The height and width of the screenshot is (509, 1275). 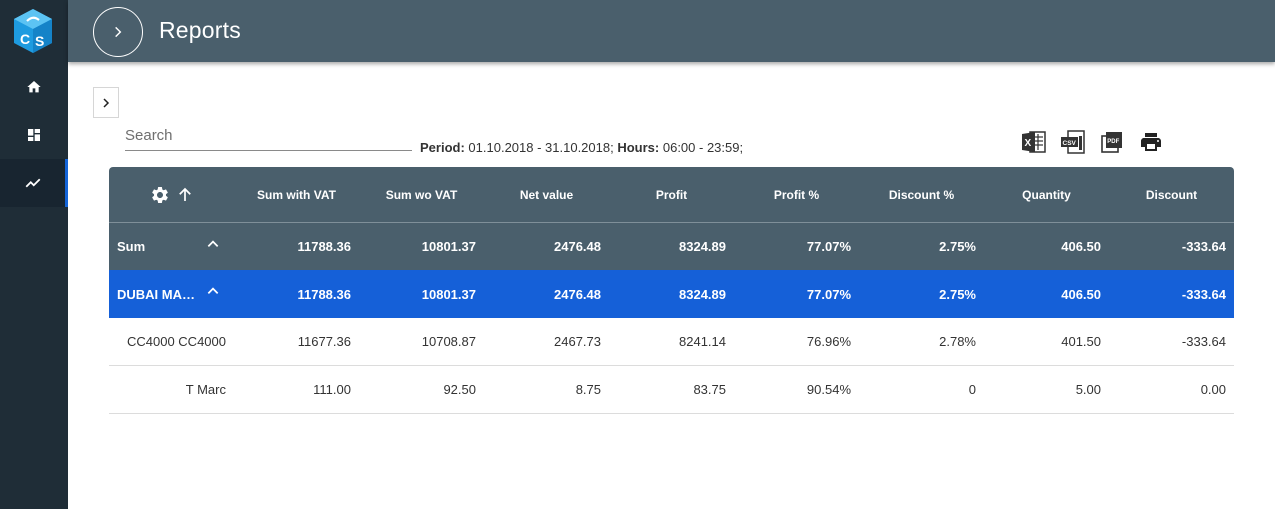 I want to click on table-cell: 0.00, so click(x=1213, y=389).